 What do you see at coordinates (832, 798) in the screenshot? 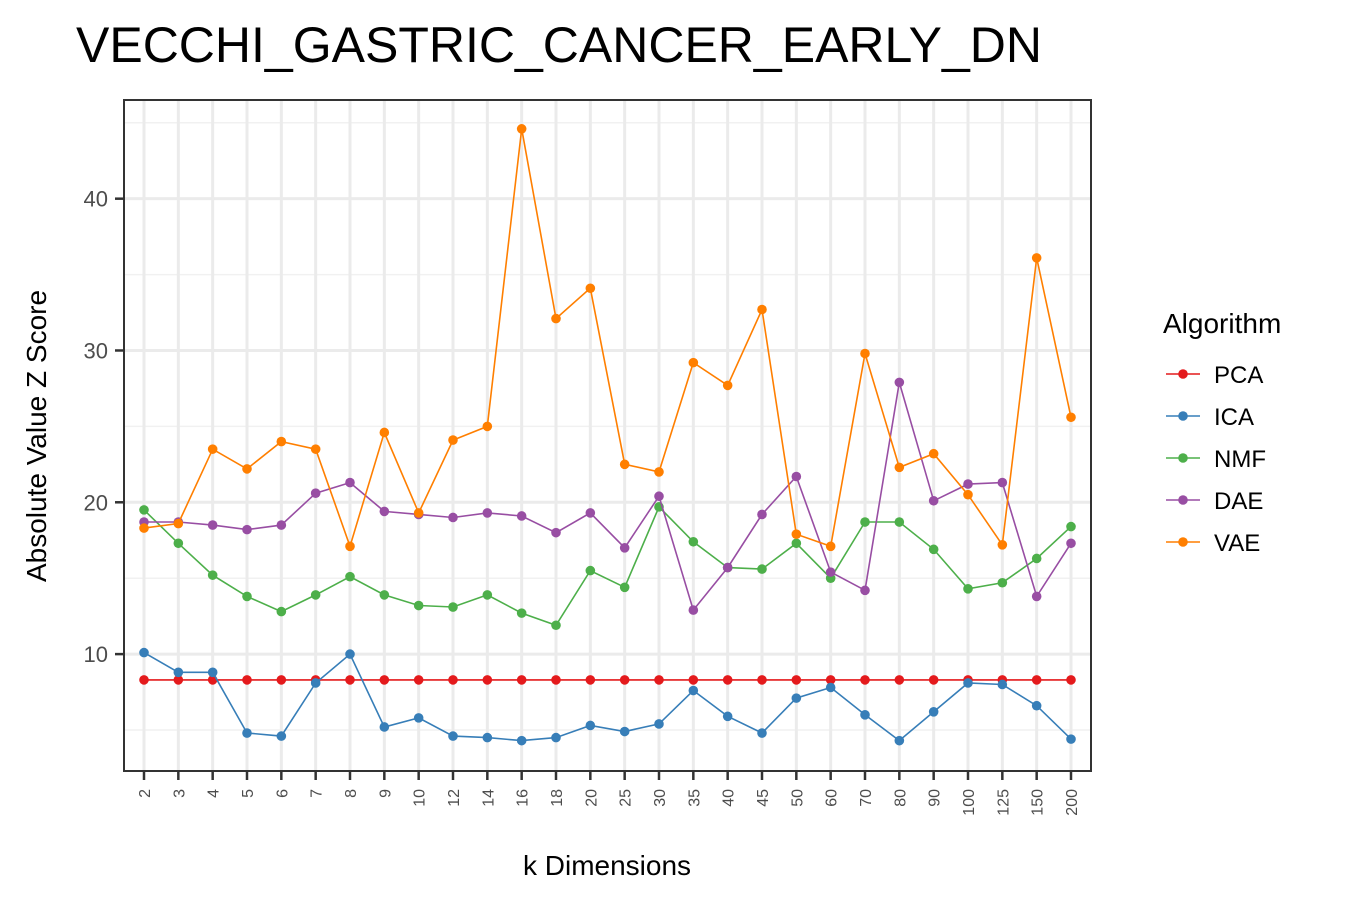
I see `x-tick-label: 60` at bounding box center [832, 798].